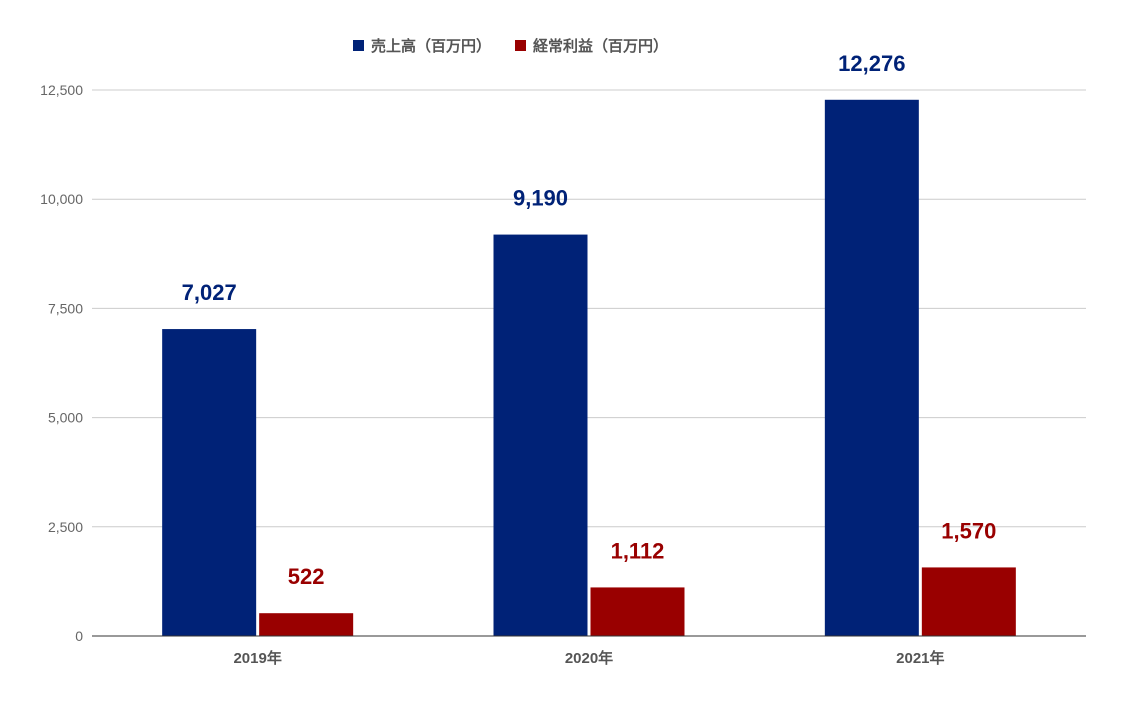 This screenshot has width=1122, height=703. What do you see at coordinates (600, 46) in the screenshot?
I see `legend-label: 経常利益（百万円）` at bounding box center [600, 46].